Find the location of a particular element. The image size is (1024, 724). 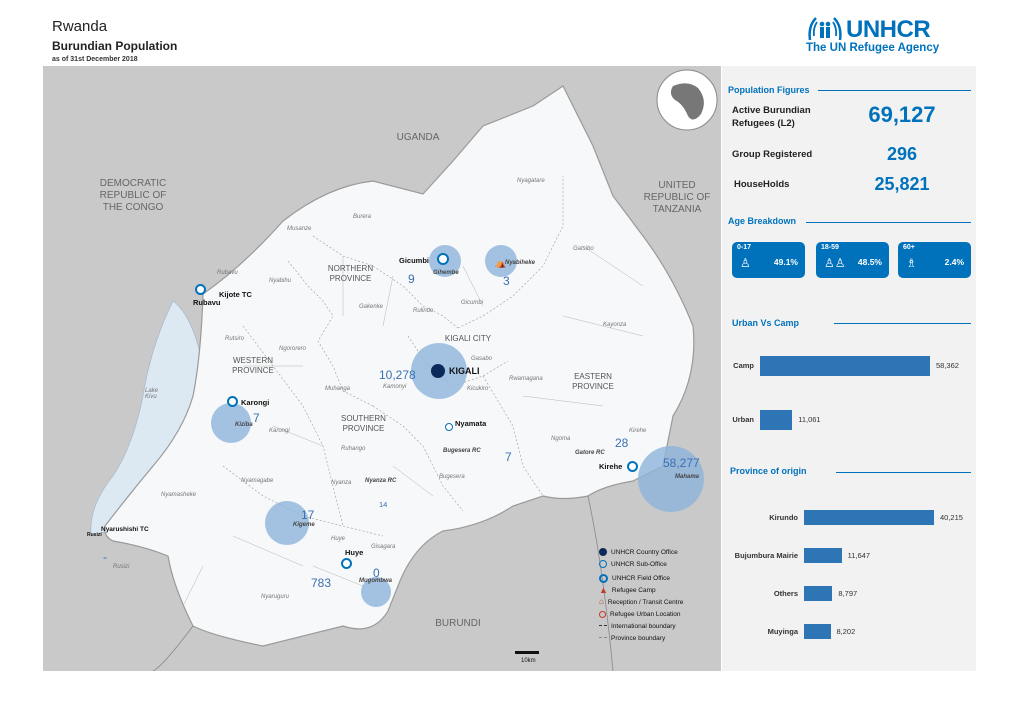

province-label: WESTERN PROVINCE is located at coordinates (253, 365).